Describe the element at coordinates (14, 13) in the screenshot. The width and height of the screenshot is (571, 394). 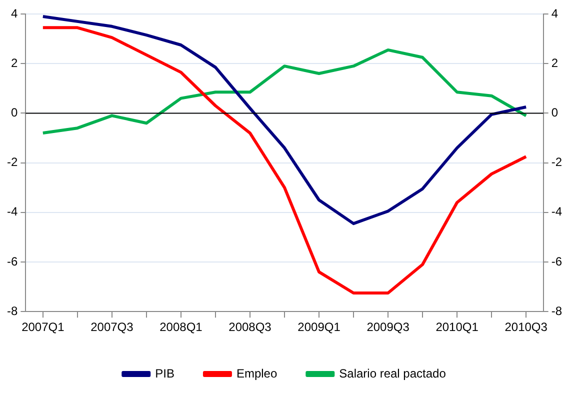
I see `y-tick-label: 4` at that location.